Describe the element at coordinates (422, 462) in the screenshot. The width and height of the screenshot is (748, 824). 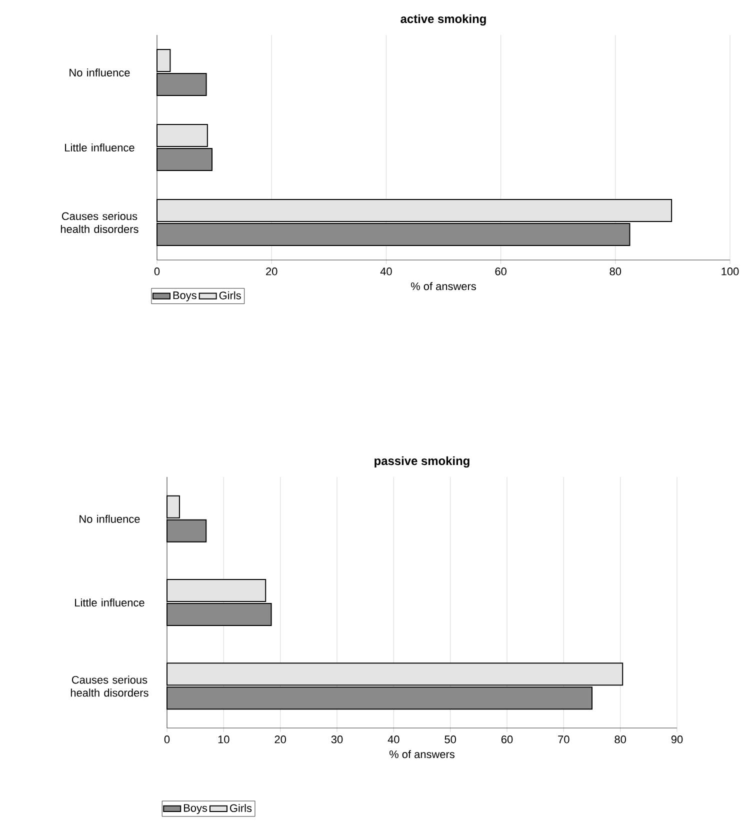
I see `chart-title: passive smoking` at that location.